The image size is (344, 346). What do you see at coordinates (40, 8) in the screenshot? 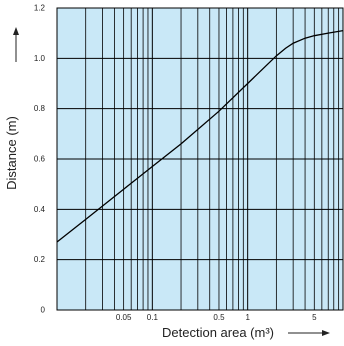
I see `y-tick-label: 1.2` at bounding box center [40, 8].